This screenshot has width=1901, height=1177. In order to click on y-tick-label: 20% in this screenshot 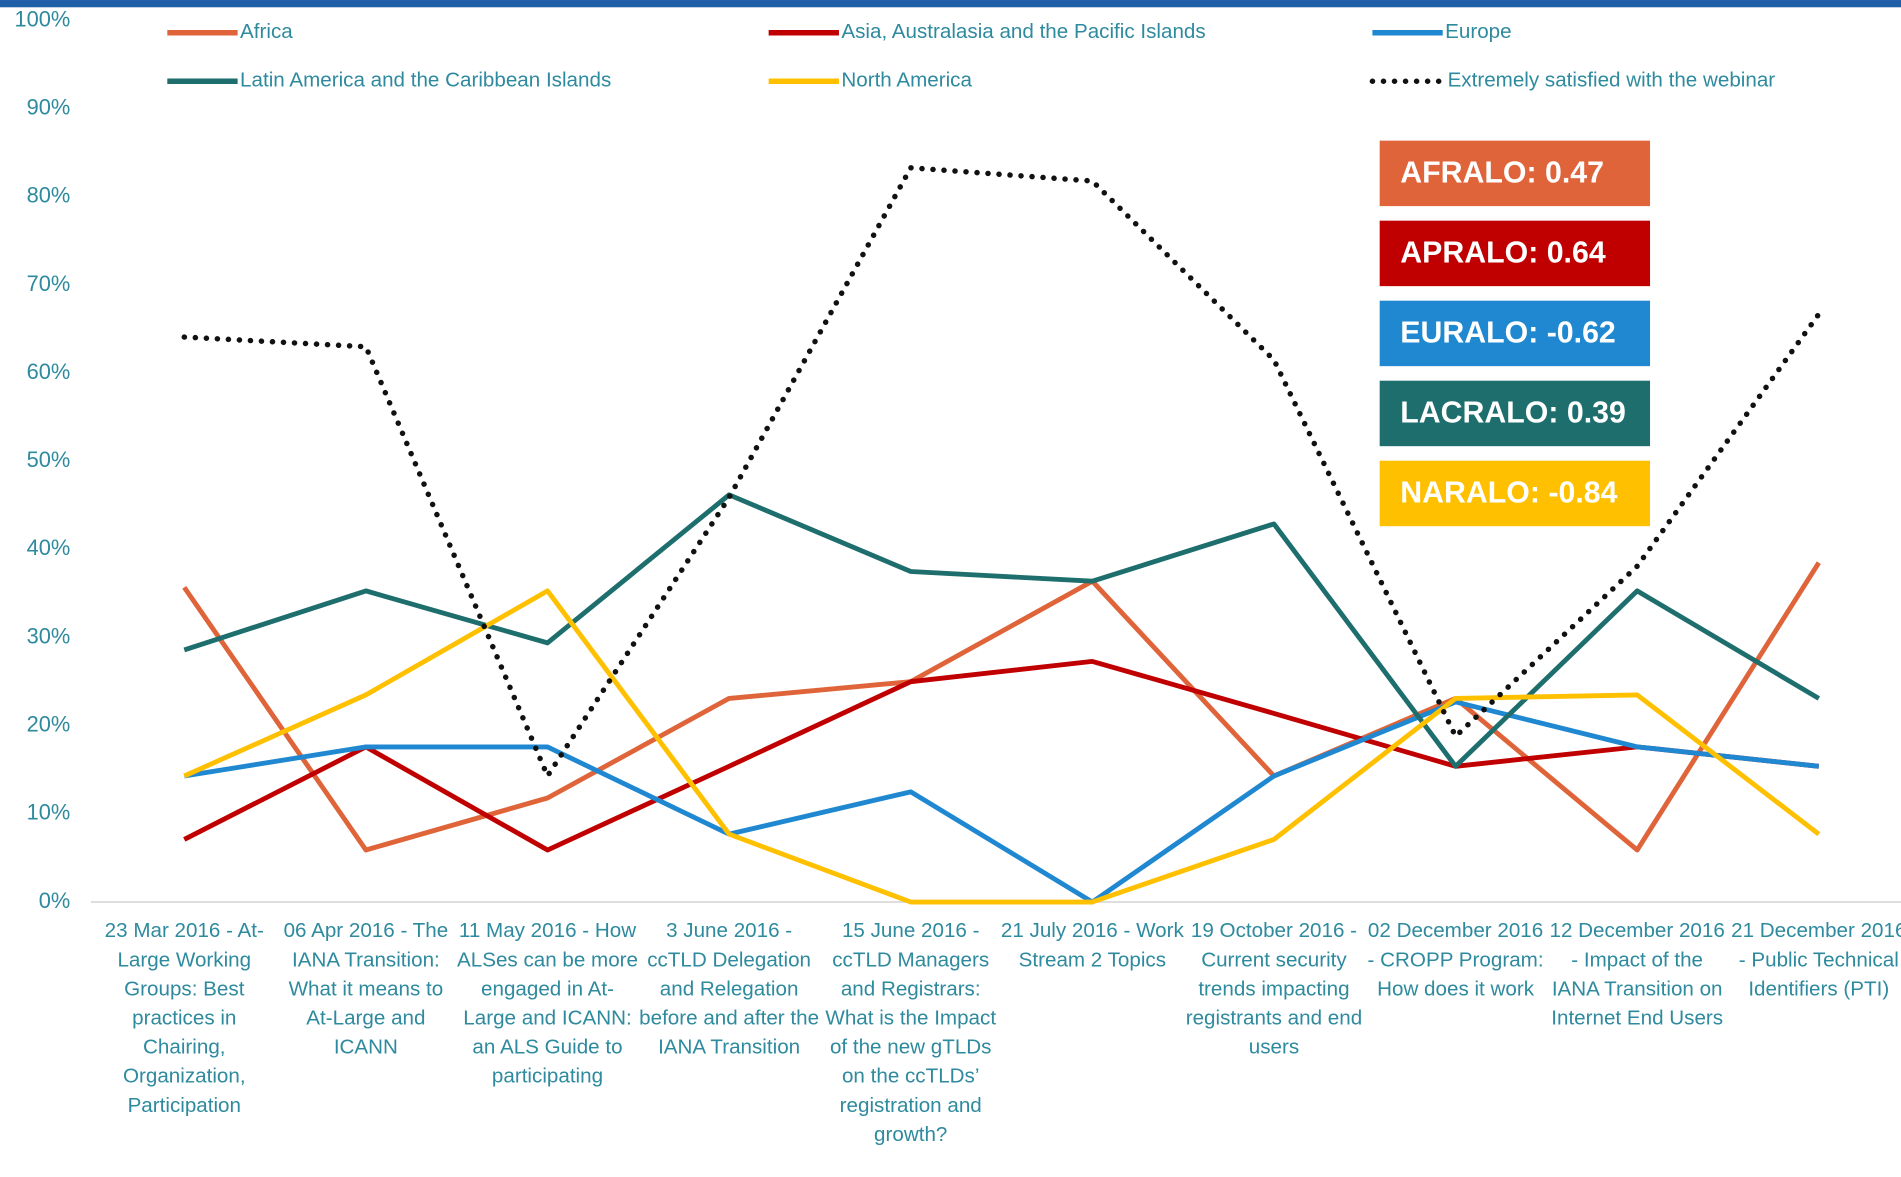, I will do `click(49, 724)`.